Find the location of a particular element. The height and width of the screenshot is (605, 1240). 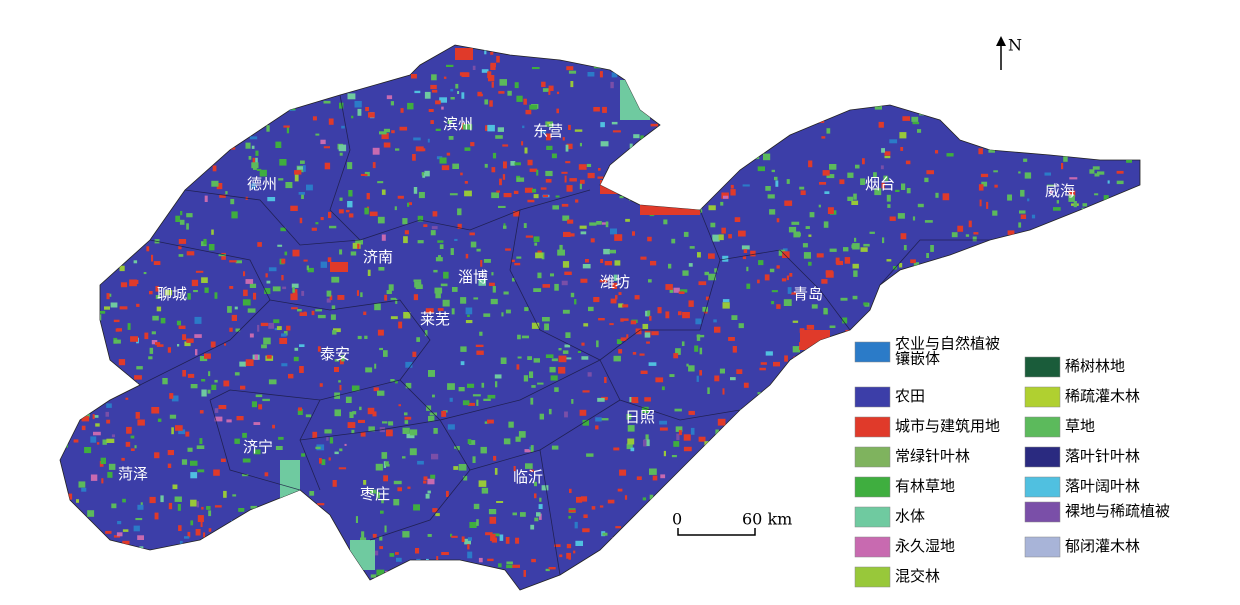

legend-label: 混交林 is located at coordinates (917, 576).